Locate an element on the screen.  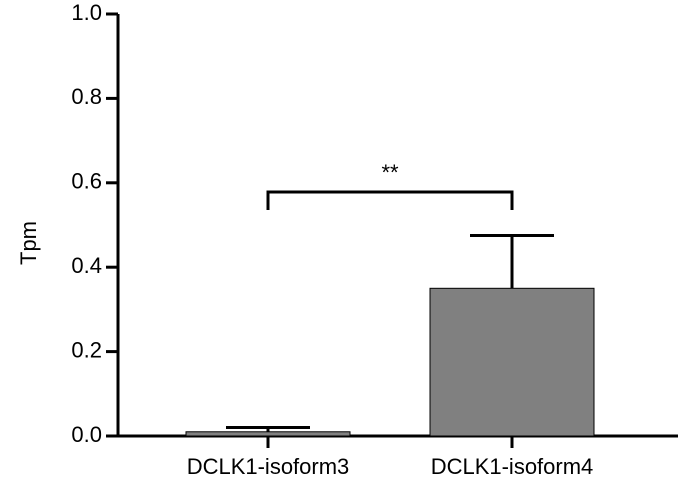
y-tick-label: 0.6 is located at coordinates (86, 181).